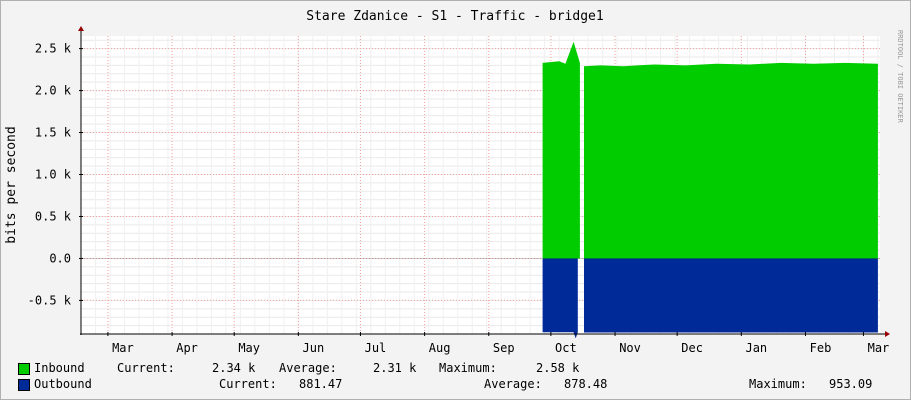 This screenshot has width=911, height=400. I want to click on x-tick-label: Dec, so click(692, 348).